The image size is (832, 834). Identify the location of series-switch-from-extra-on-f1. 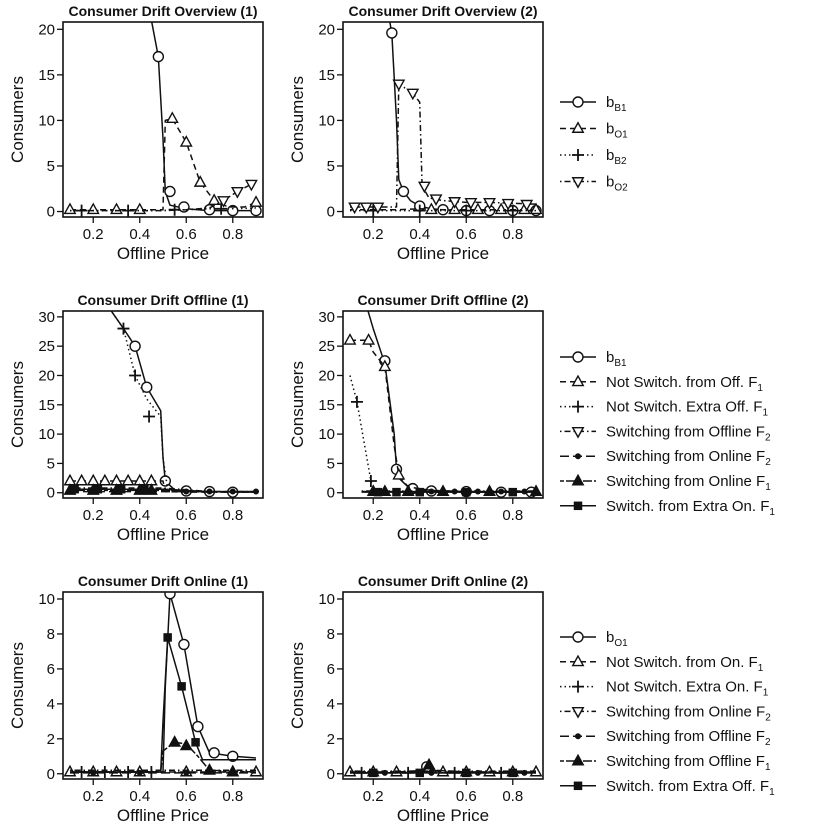
(448, 492).